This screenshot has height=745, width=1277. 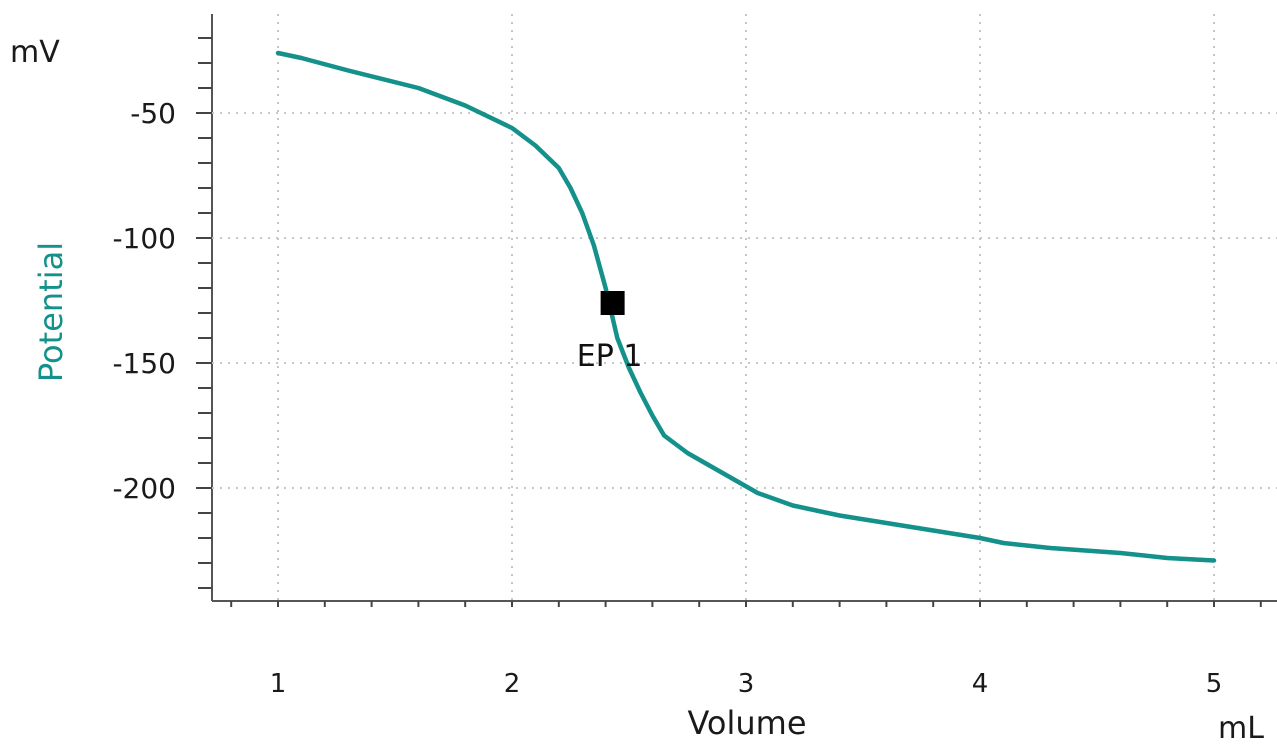 I want to click on y-tick-labels: -50 -100 -150 -200, so click(x=144, y=301).